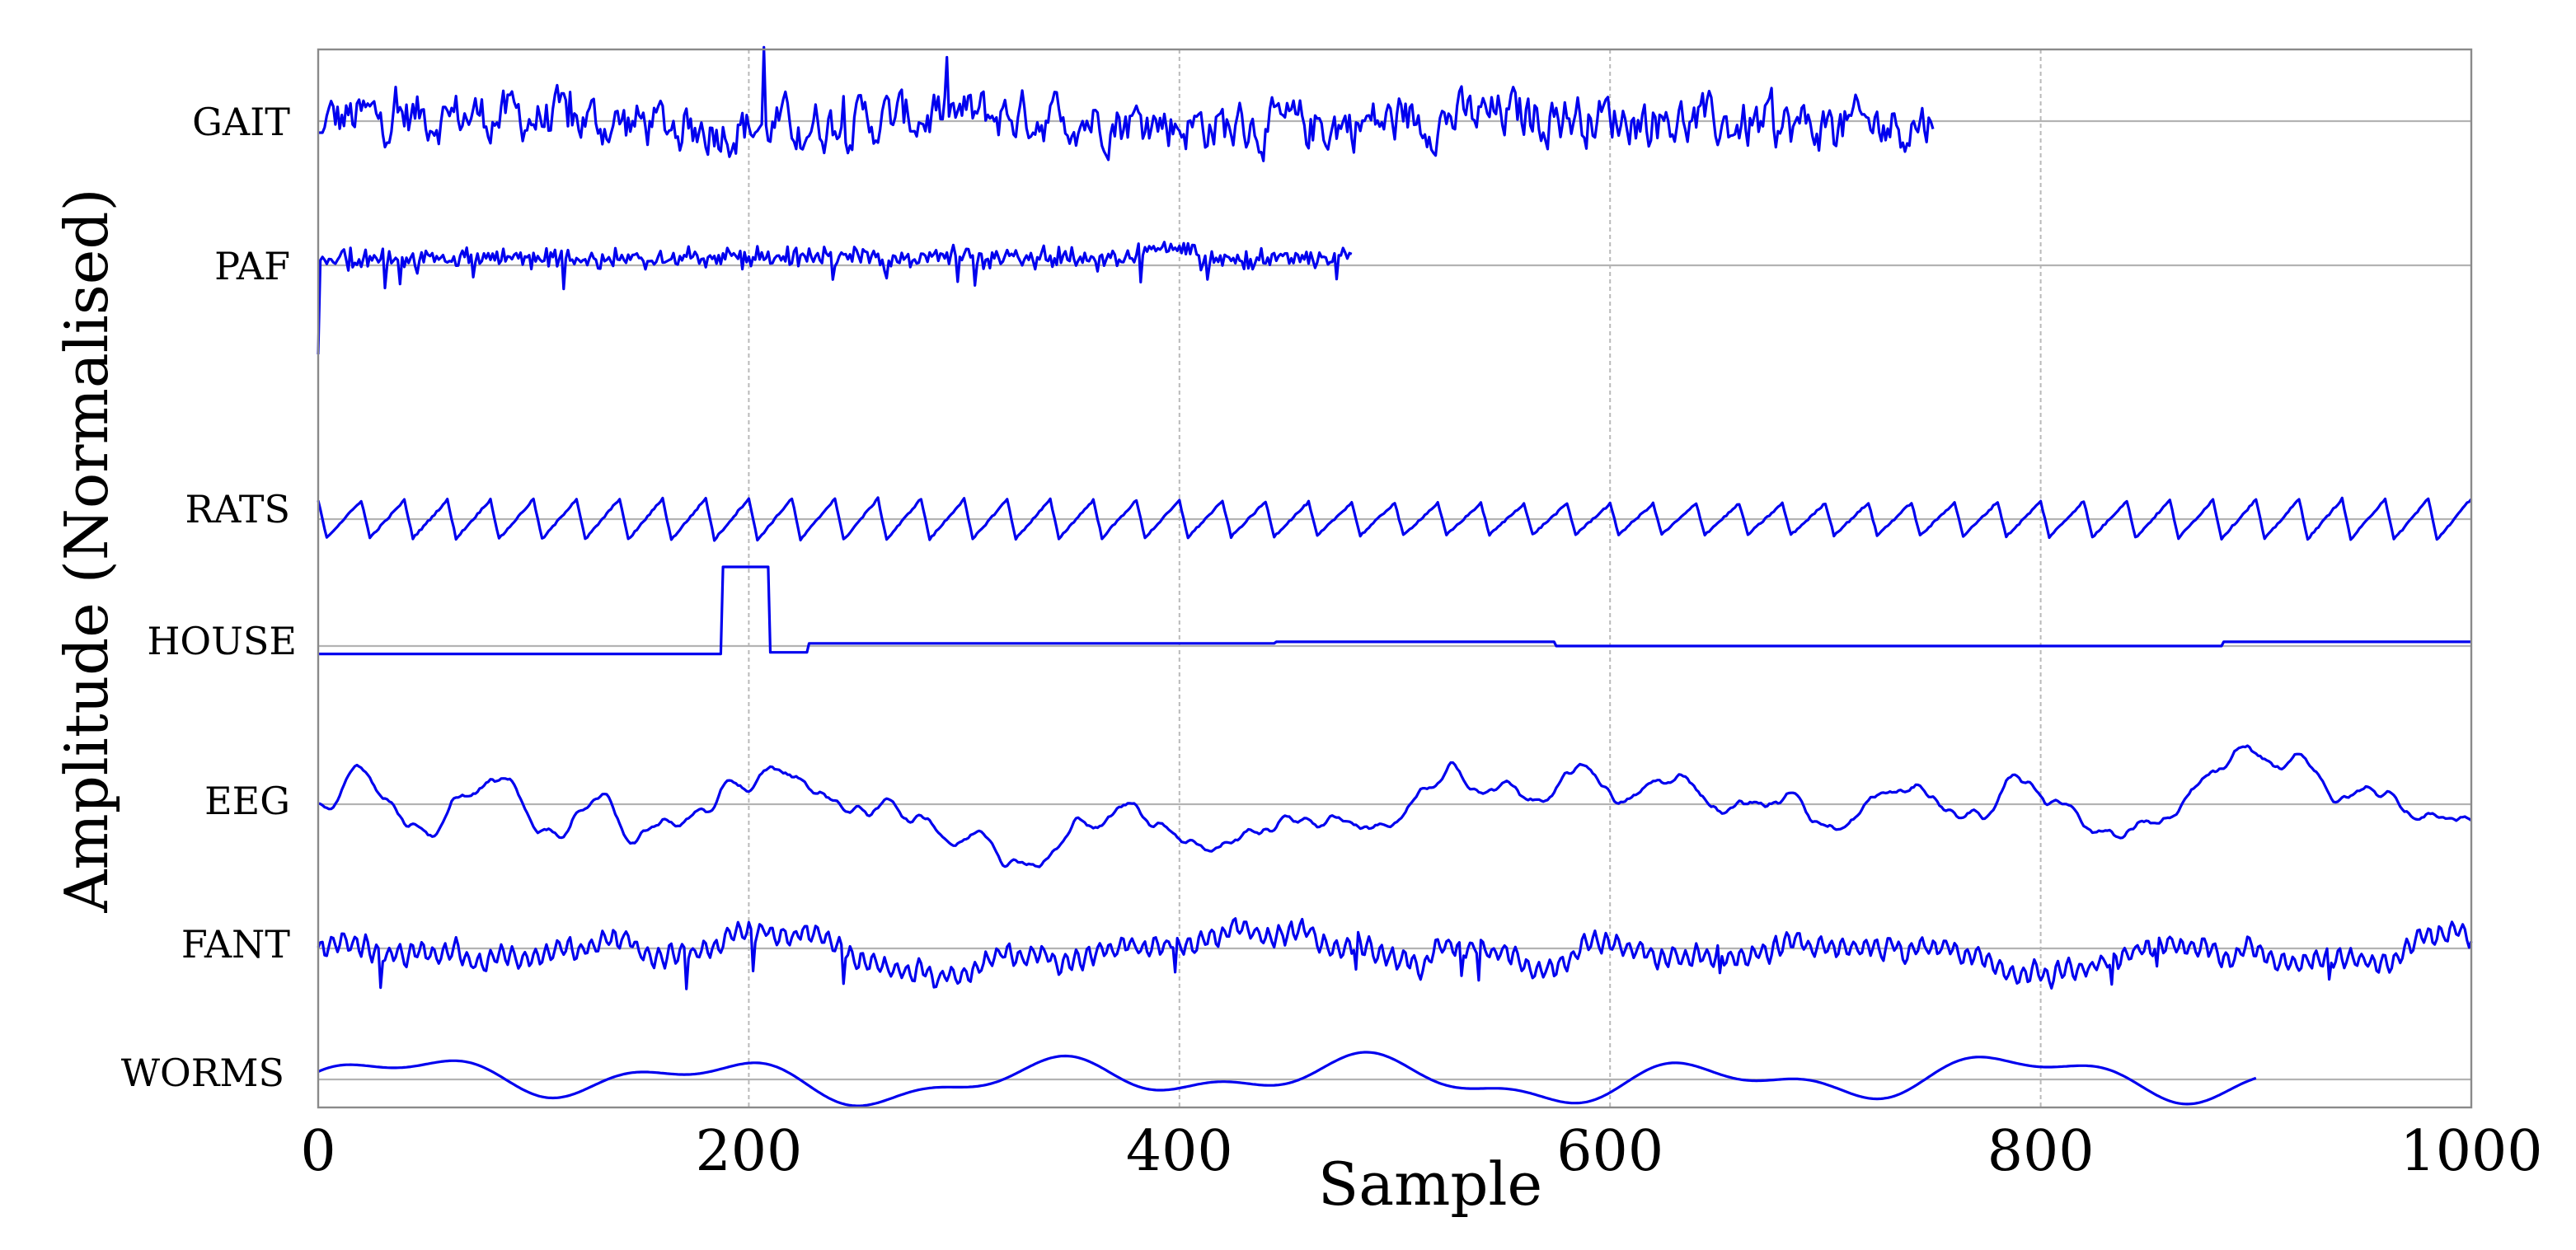  I want to click on series-line-house, so click(1394, 610).